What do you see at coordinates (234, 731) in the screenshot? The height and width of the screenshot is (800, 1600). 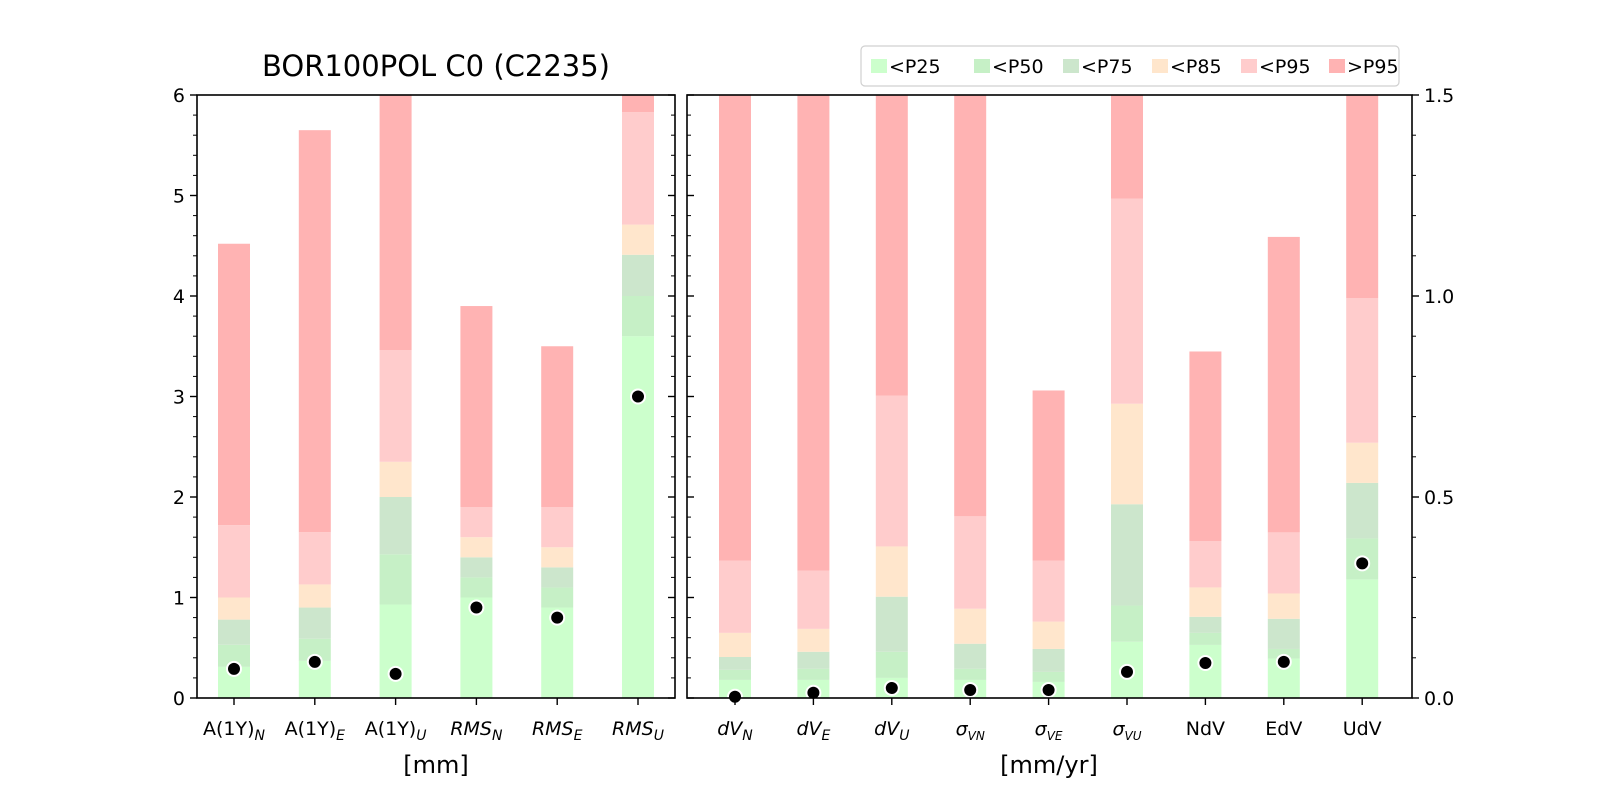 I see `left-category-label-0: A(1Y)N` at bounding box center [234, 731].